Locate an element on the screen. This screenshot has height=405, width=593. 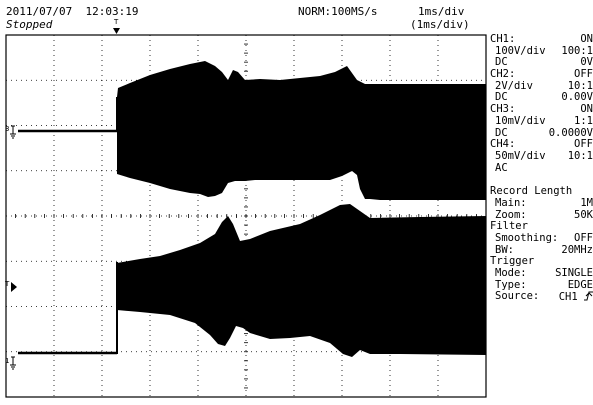
trigger-mode-row: Mode: SINGLE is located at coordinates (544, 273).